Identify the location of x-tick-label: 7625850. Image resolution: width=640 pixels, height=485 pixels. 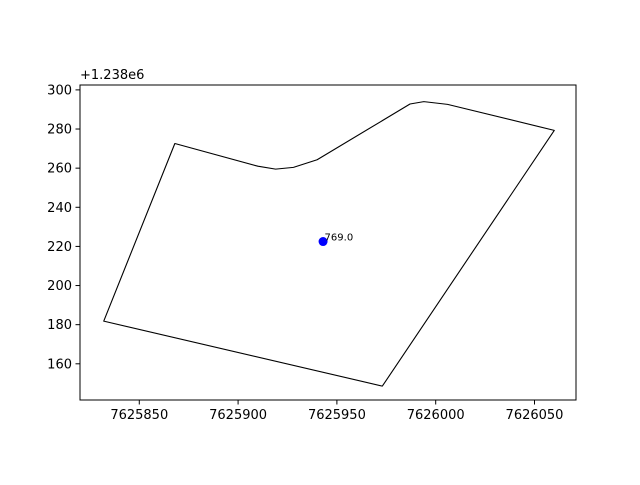
(139, 415).